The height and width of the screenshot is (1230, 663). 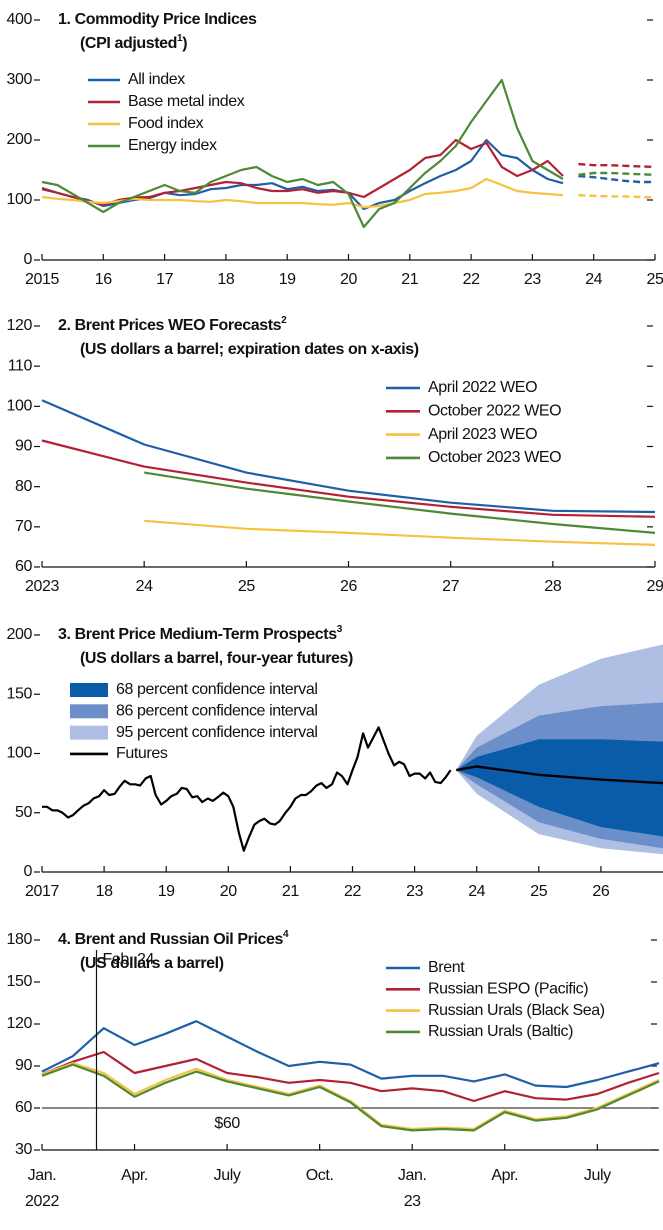 What do you see at coordinates (23, 1149) in the screenshot?
I see `y-tick-label: 30` at bounding box center [23, 1149].